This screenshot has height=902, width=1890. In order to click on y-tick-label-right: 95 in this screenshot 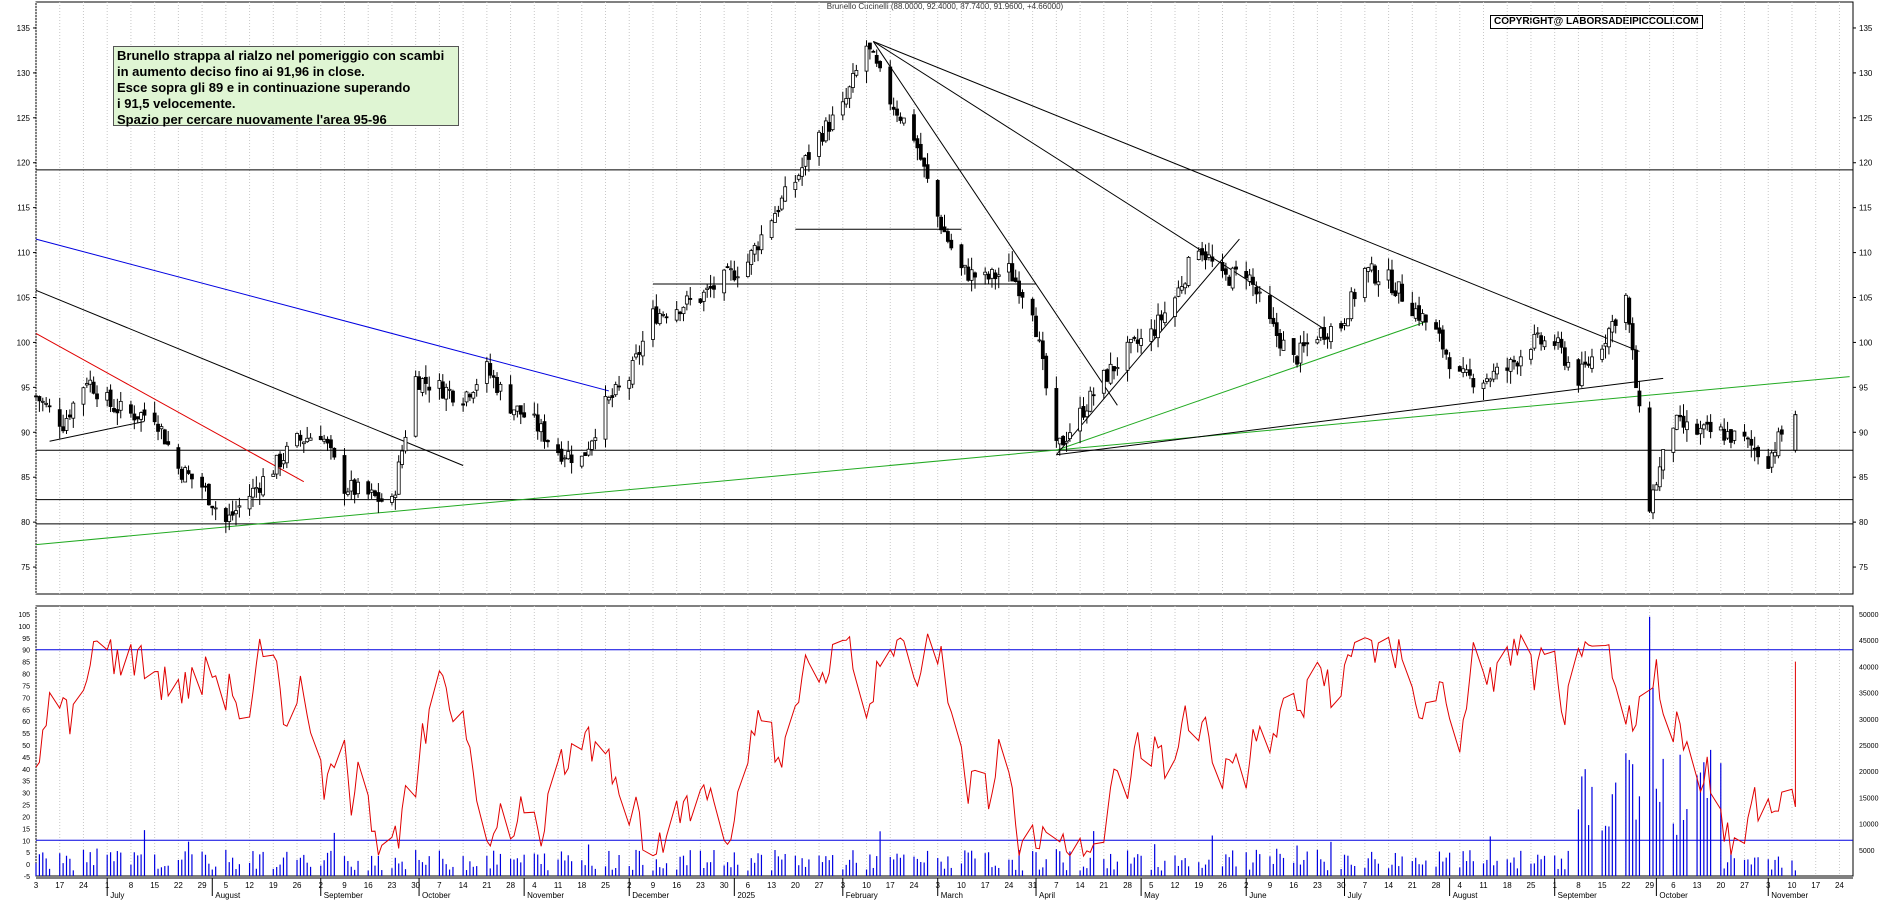, I will do `click(1863, 387)`.